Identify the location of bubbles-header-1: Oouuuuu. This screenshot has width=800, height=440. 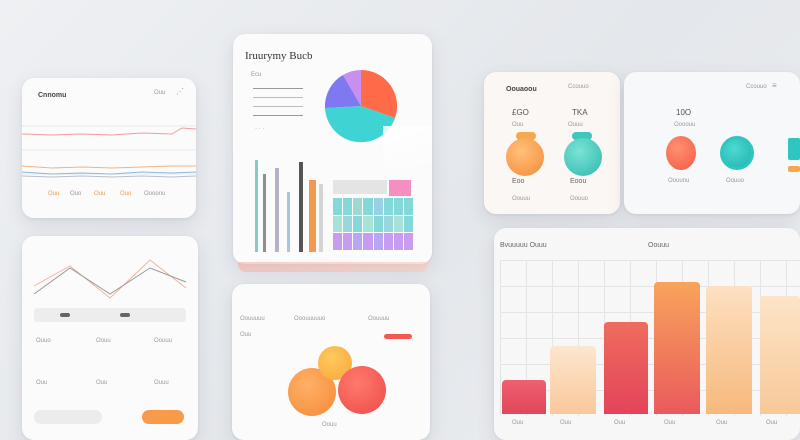
(252, 319).